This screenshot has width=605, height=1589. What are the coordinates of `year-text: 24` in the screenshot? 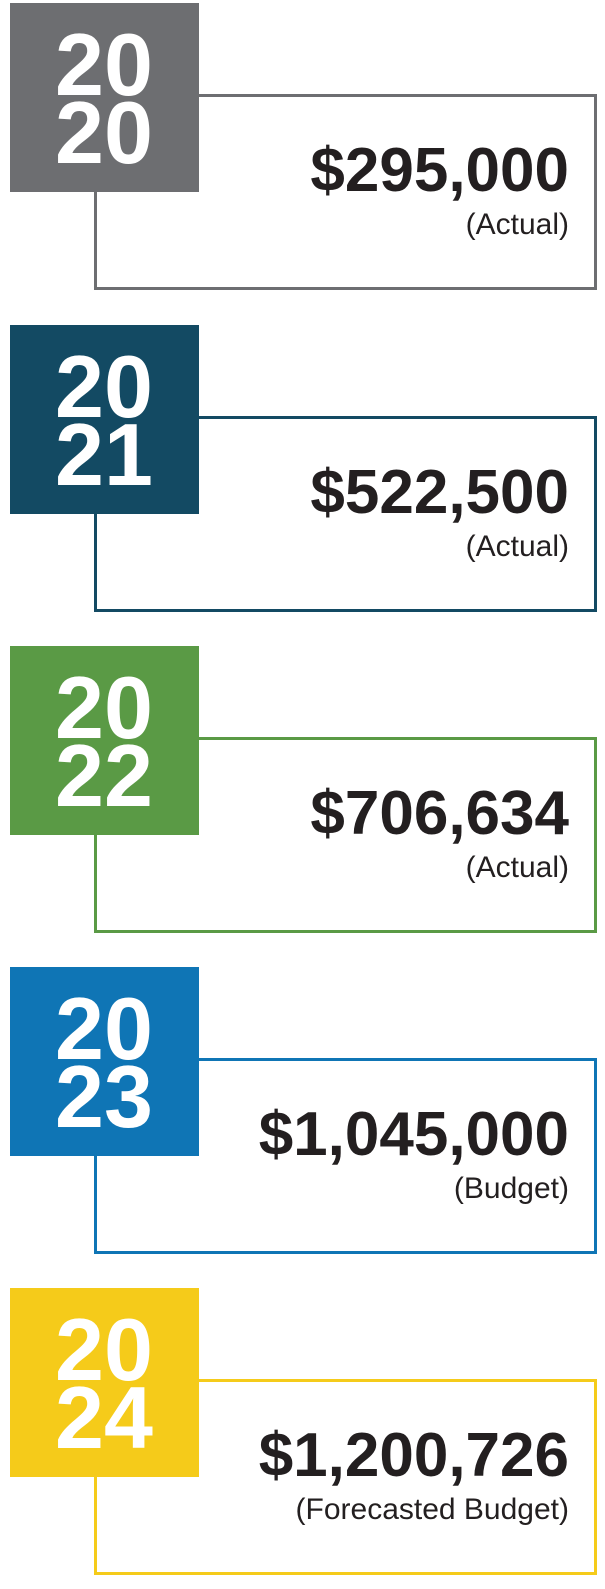 It's located at (104, 1417).